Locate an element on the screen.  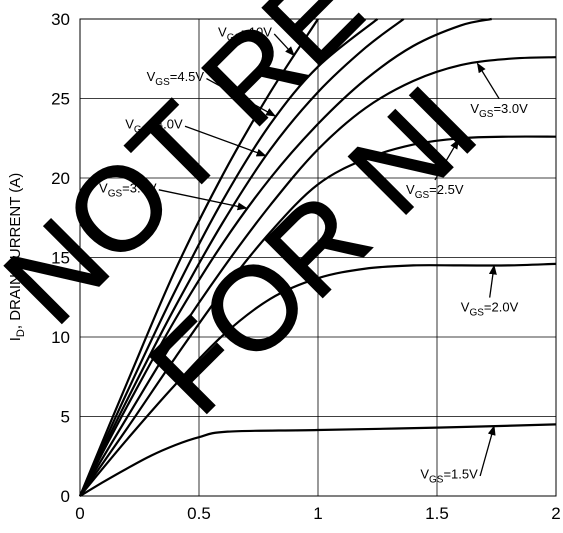
y-tick-label: 0 is located at coordinates (65, 496).